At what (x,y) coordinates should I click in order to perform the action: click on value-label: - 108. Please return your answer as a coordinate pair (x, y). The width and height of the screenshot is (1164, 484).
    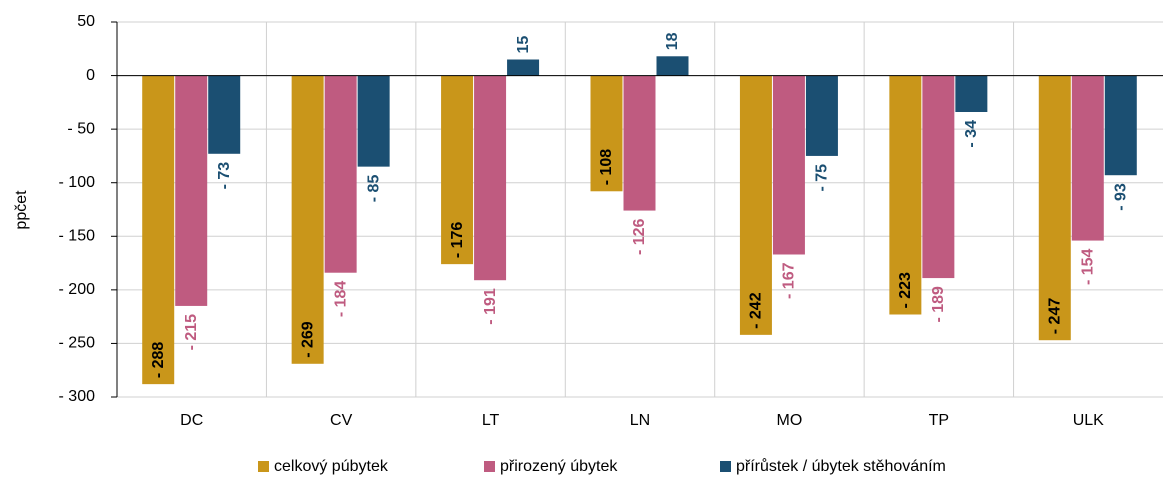
    Looking at the image, I should click on (606, 167).